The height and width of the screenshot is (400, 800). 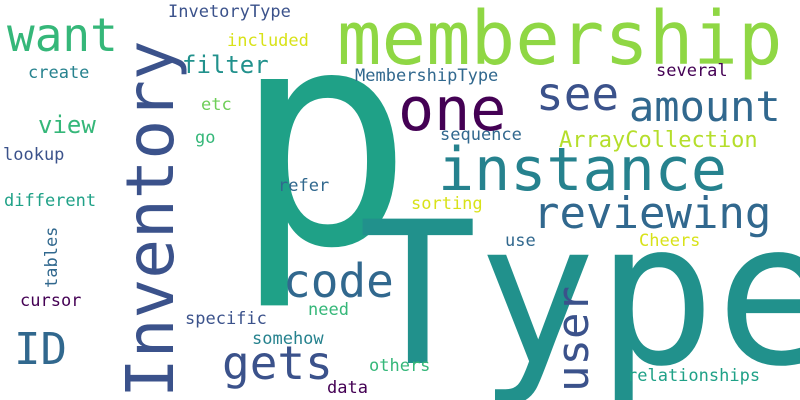 What do you see at coordinates (225, 65) in the screenshot?
I see `word-filter: filter` at bounding box center [225, 65].